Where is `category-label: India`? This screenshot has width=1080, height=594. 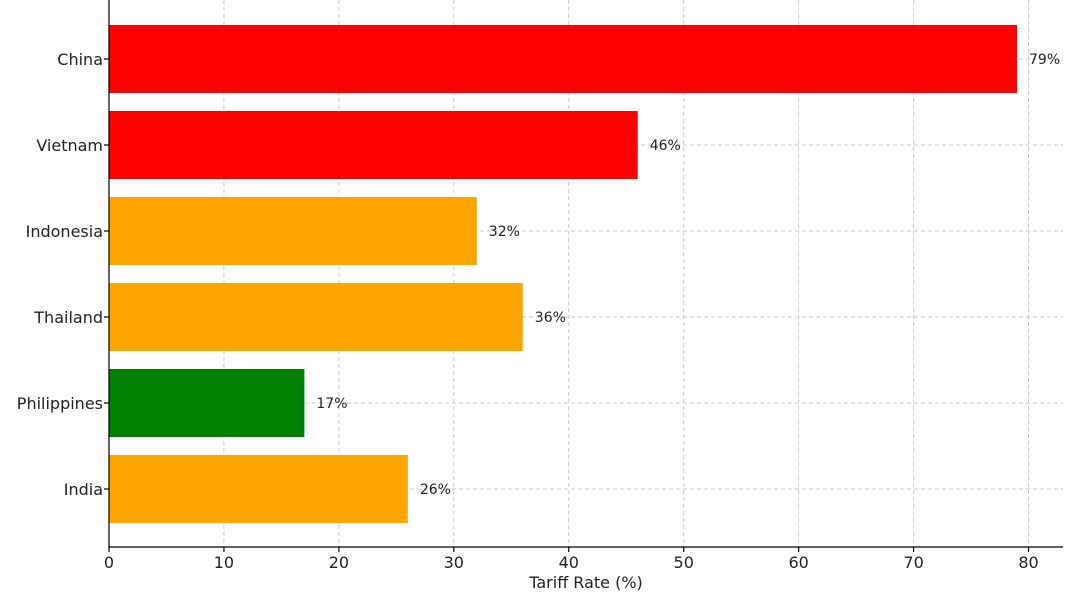 category-label: India is located at coordinates (83, 489).